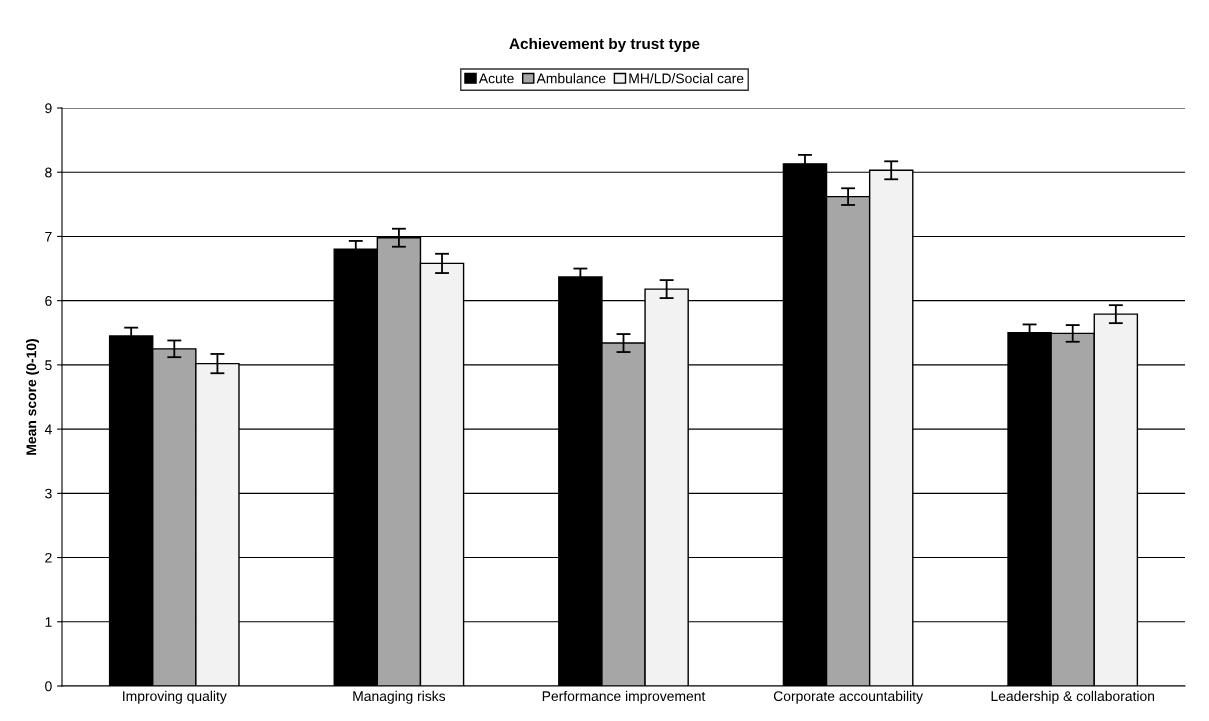  Describe the element at coordinates (175, 697) in the screenshot. I see `x-tick-label: Improving quality` at that location.